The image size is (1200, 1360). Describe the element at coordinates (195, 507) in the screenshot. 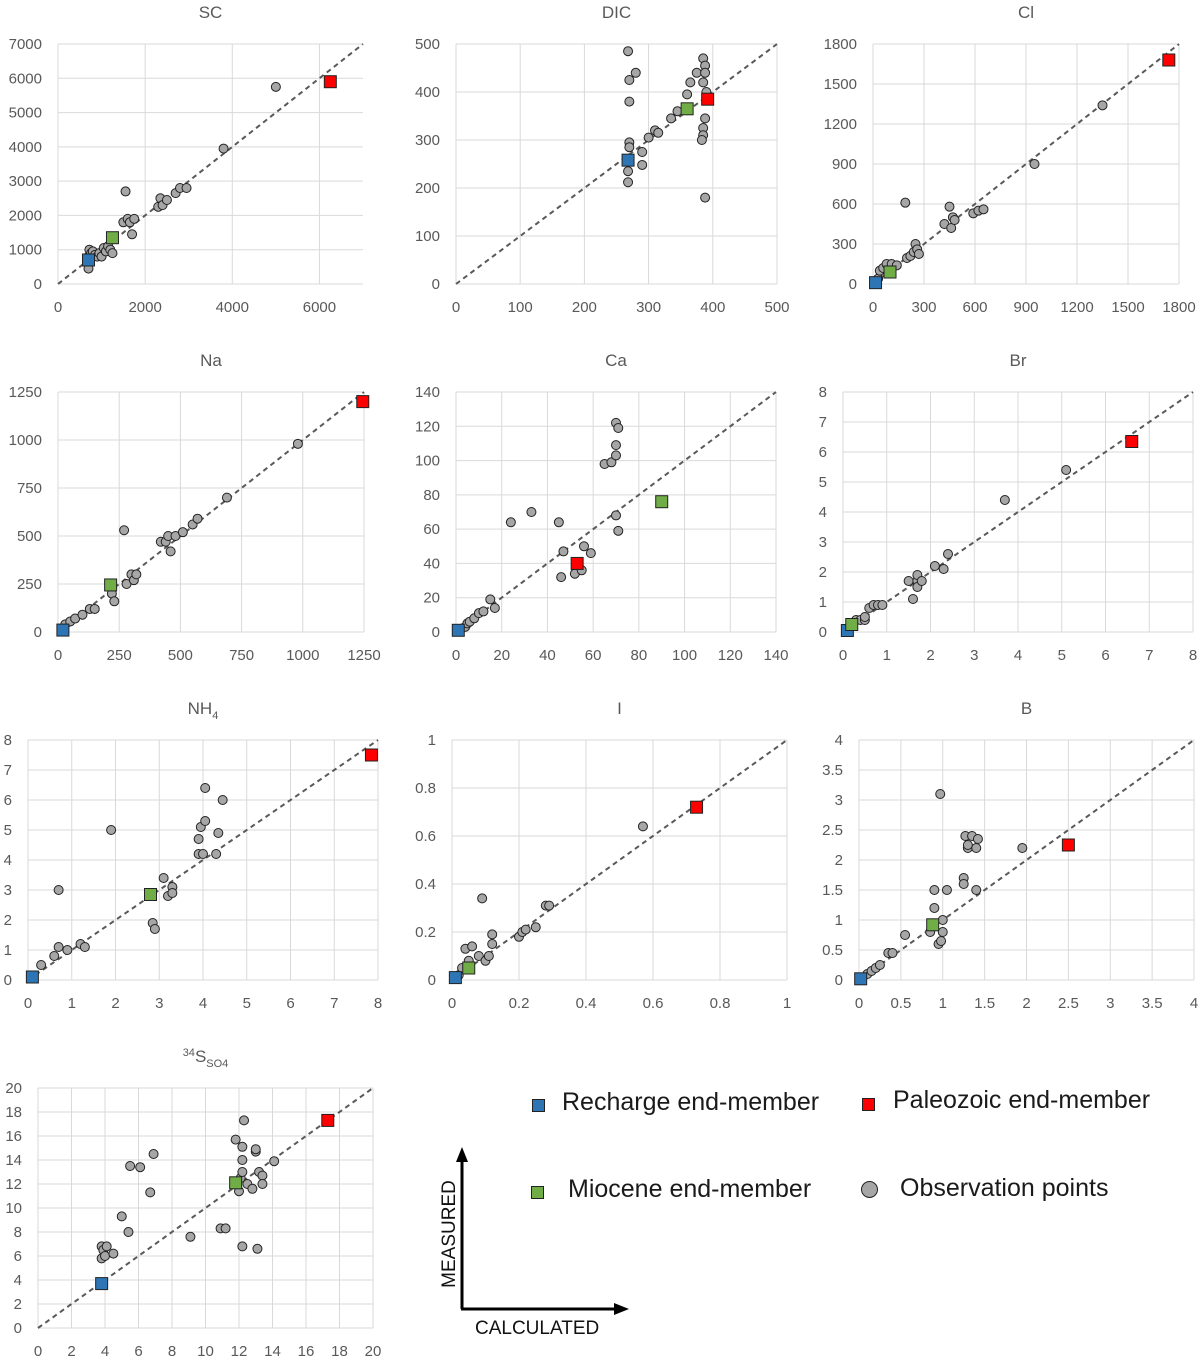

I see `chart-na: 0 250 500 750 1000 1250 0 250 500 750 1000 1250 Na` at that location.